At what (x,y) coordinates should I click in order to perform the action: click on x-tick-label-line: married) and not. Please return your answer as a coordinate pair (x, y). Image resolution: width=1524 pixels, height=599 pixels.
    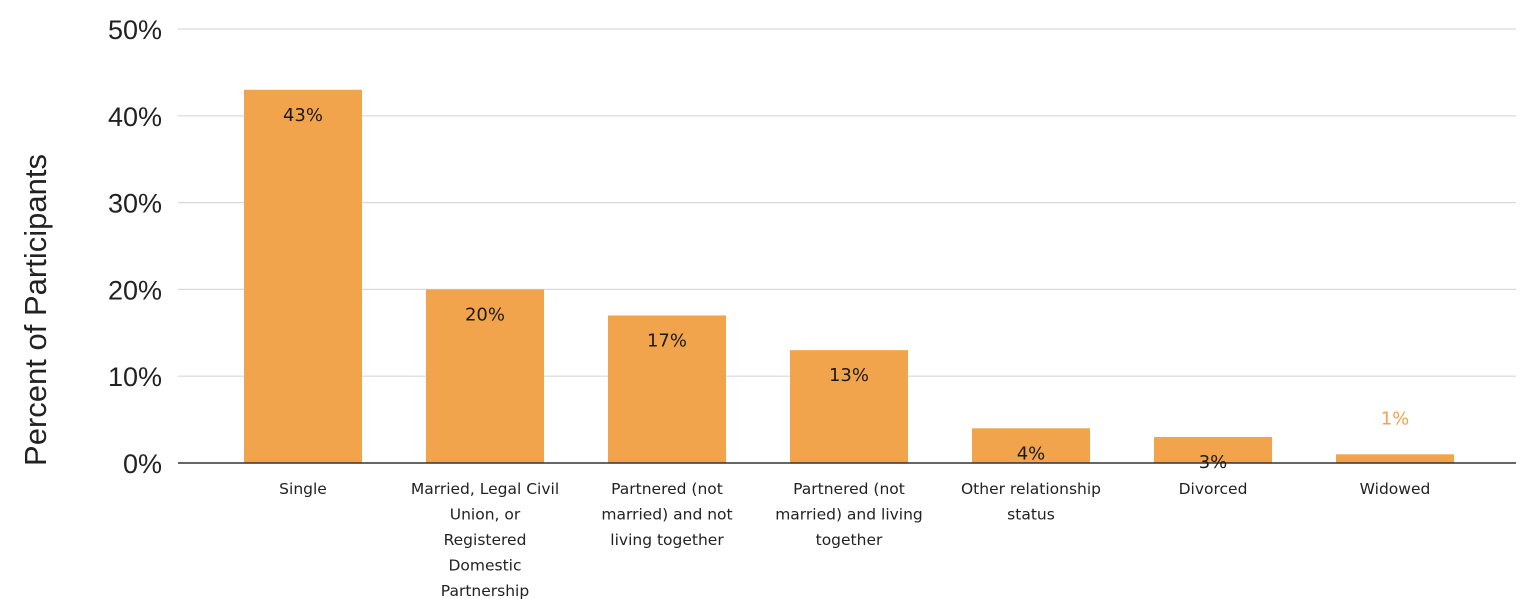
    Looking at the image, I should click on (666, 515).